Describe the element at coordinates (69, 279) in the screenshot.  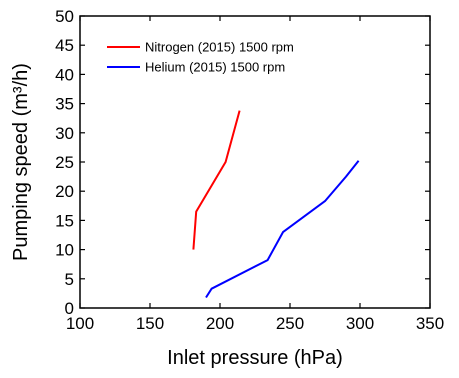
I see `y-tick-label: 5` at that location.